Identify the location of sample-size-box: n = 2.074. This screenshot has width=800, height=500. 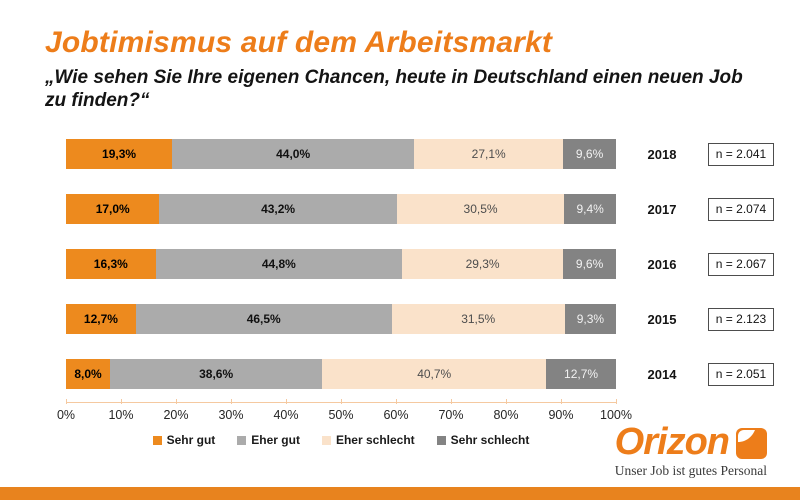
(741, 209).